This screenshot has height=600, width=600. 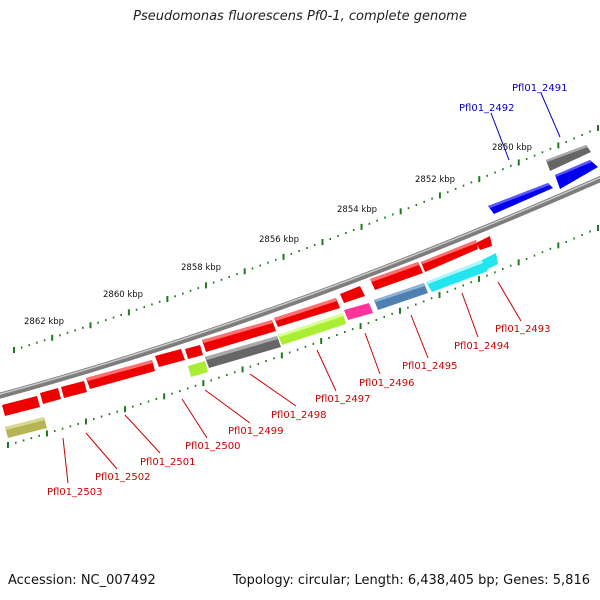 What do you see at coordinates (75, 492) in the screenshot?
I see `gene-label: Pfl01_2503` at bounding box center [75, 492].